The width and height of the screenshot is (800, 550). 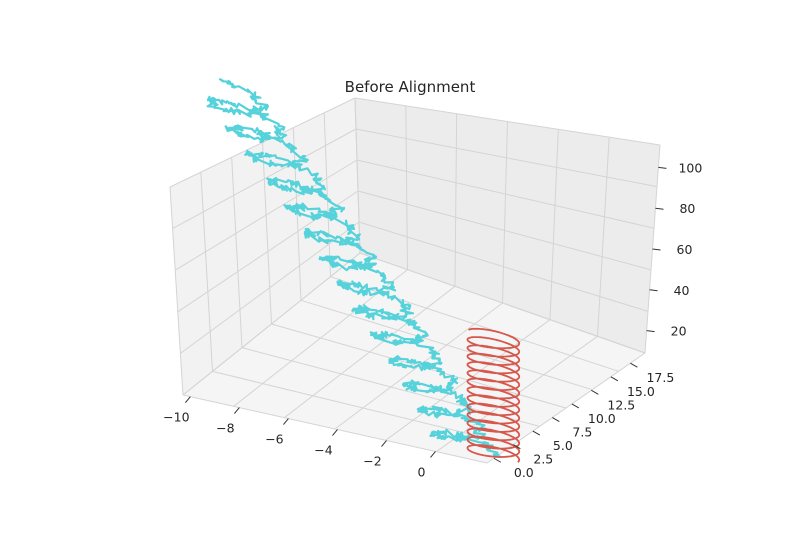 I want to click on y-tick-label: 2.5, so click(x=543, y=459).